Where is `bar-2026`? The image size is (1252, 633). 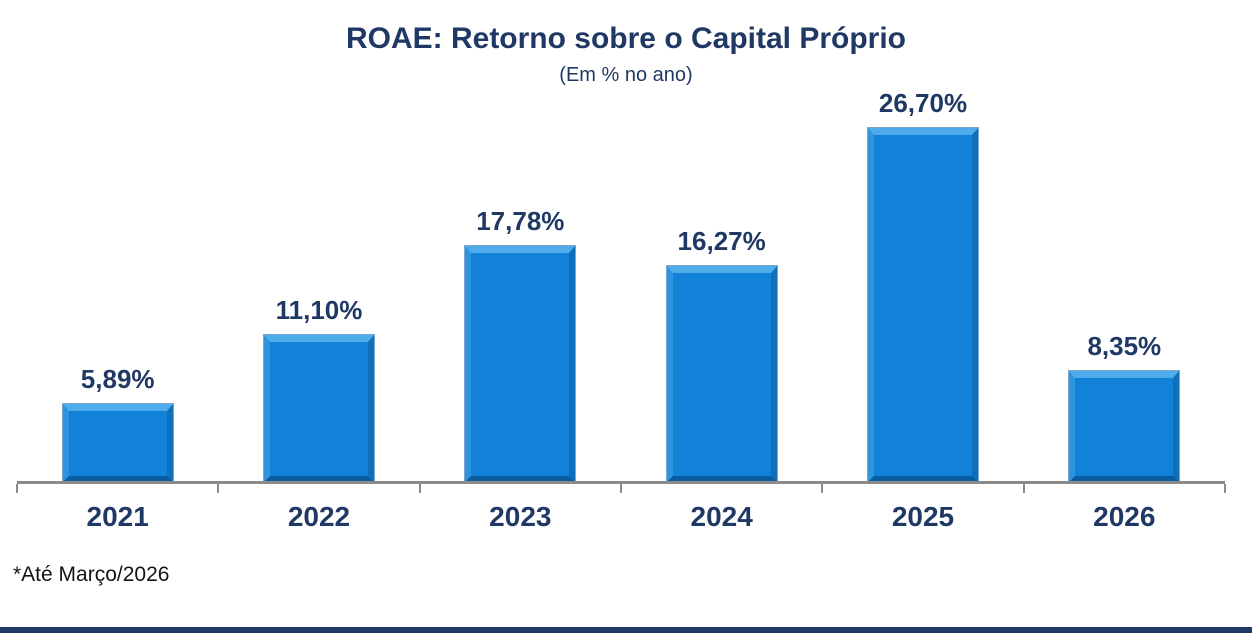 bar-2026 is located at coordinates (1124, 426).